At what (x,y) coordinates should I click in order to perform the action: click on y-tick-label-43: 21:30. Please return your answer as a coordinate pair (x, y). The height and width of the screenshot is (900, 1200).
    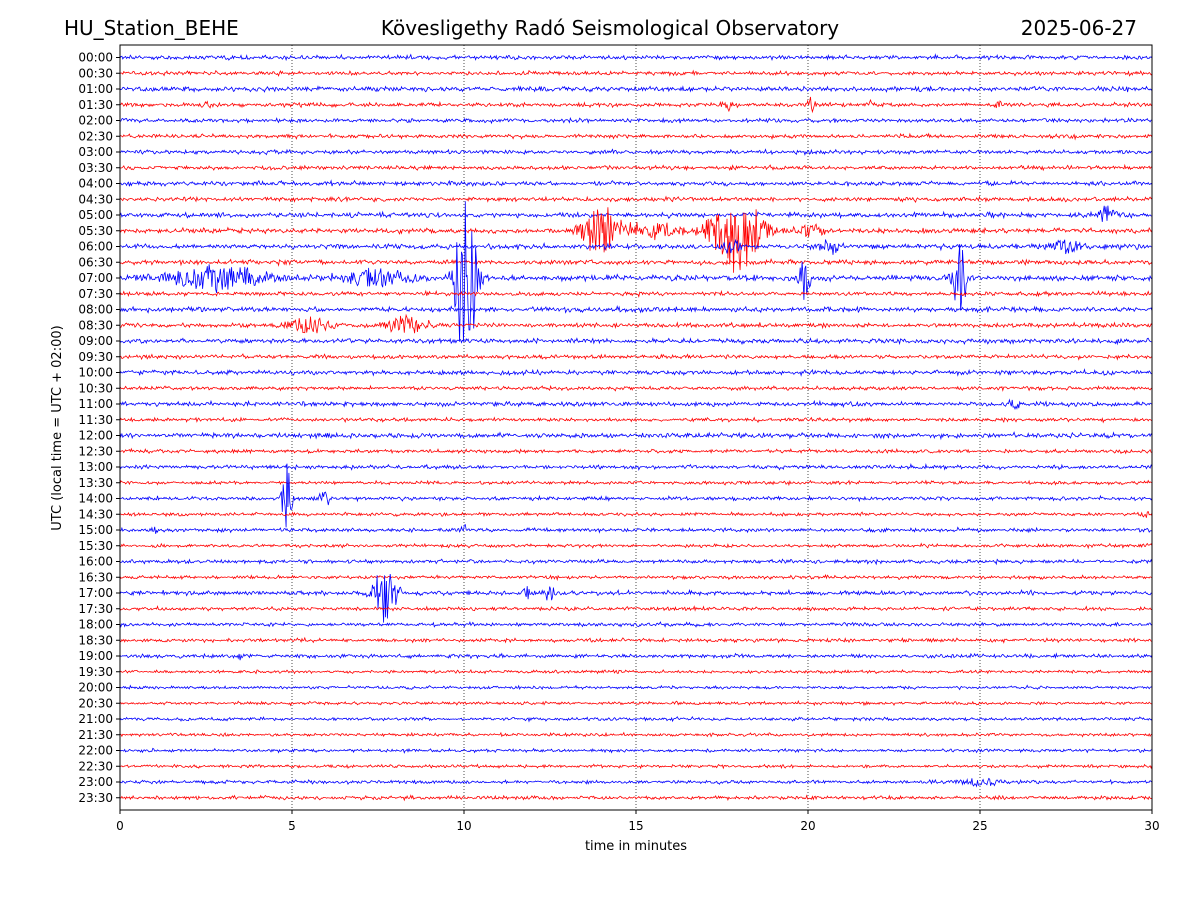
    Looking at the image, I should click on (95, 735).